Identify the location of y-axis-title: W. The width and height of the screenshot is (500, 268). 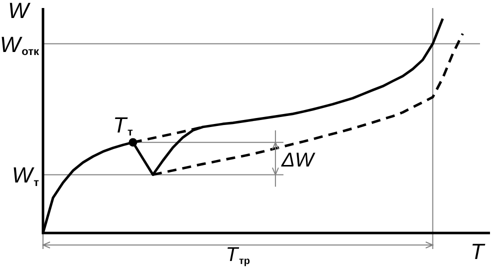
(19, 11).